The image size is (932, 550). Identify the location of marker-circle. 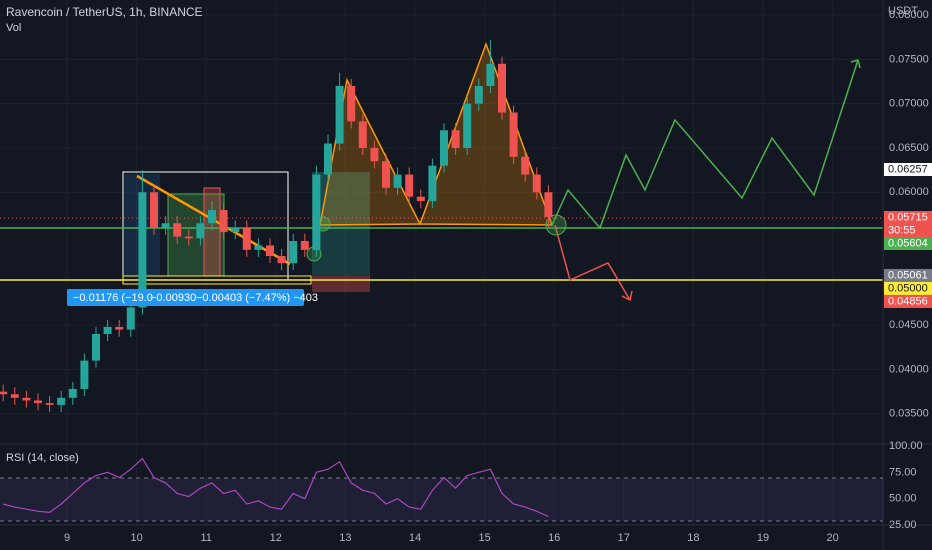
(556, 225).